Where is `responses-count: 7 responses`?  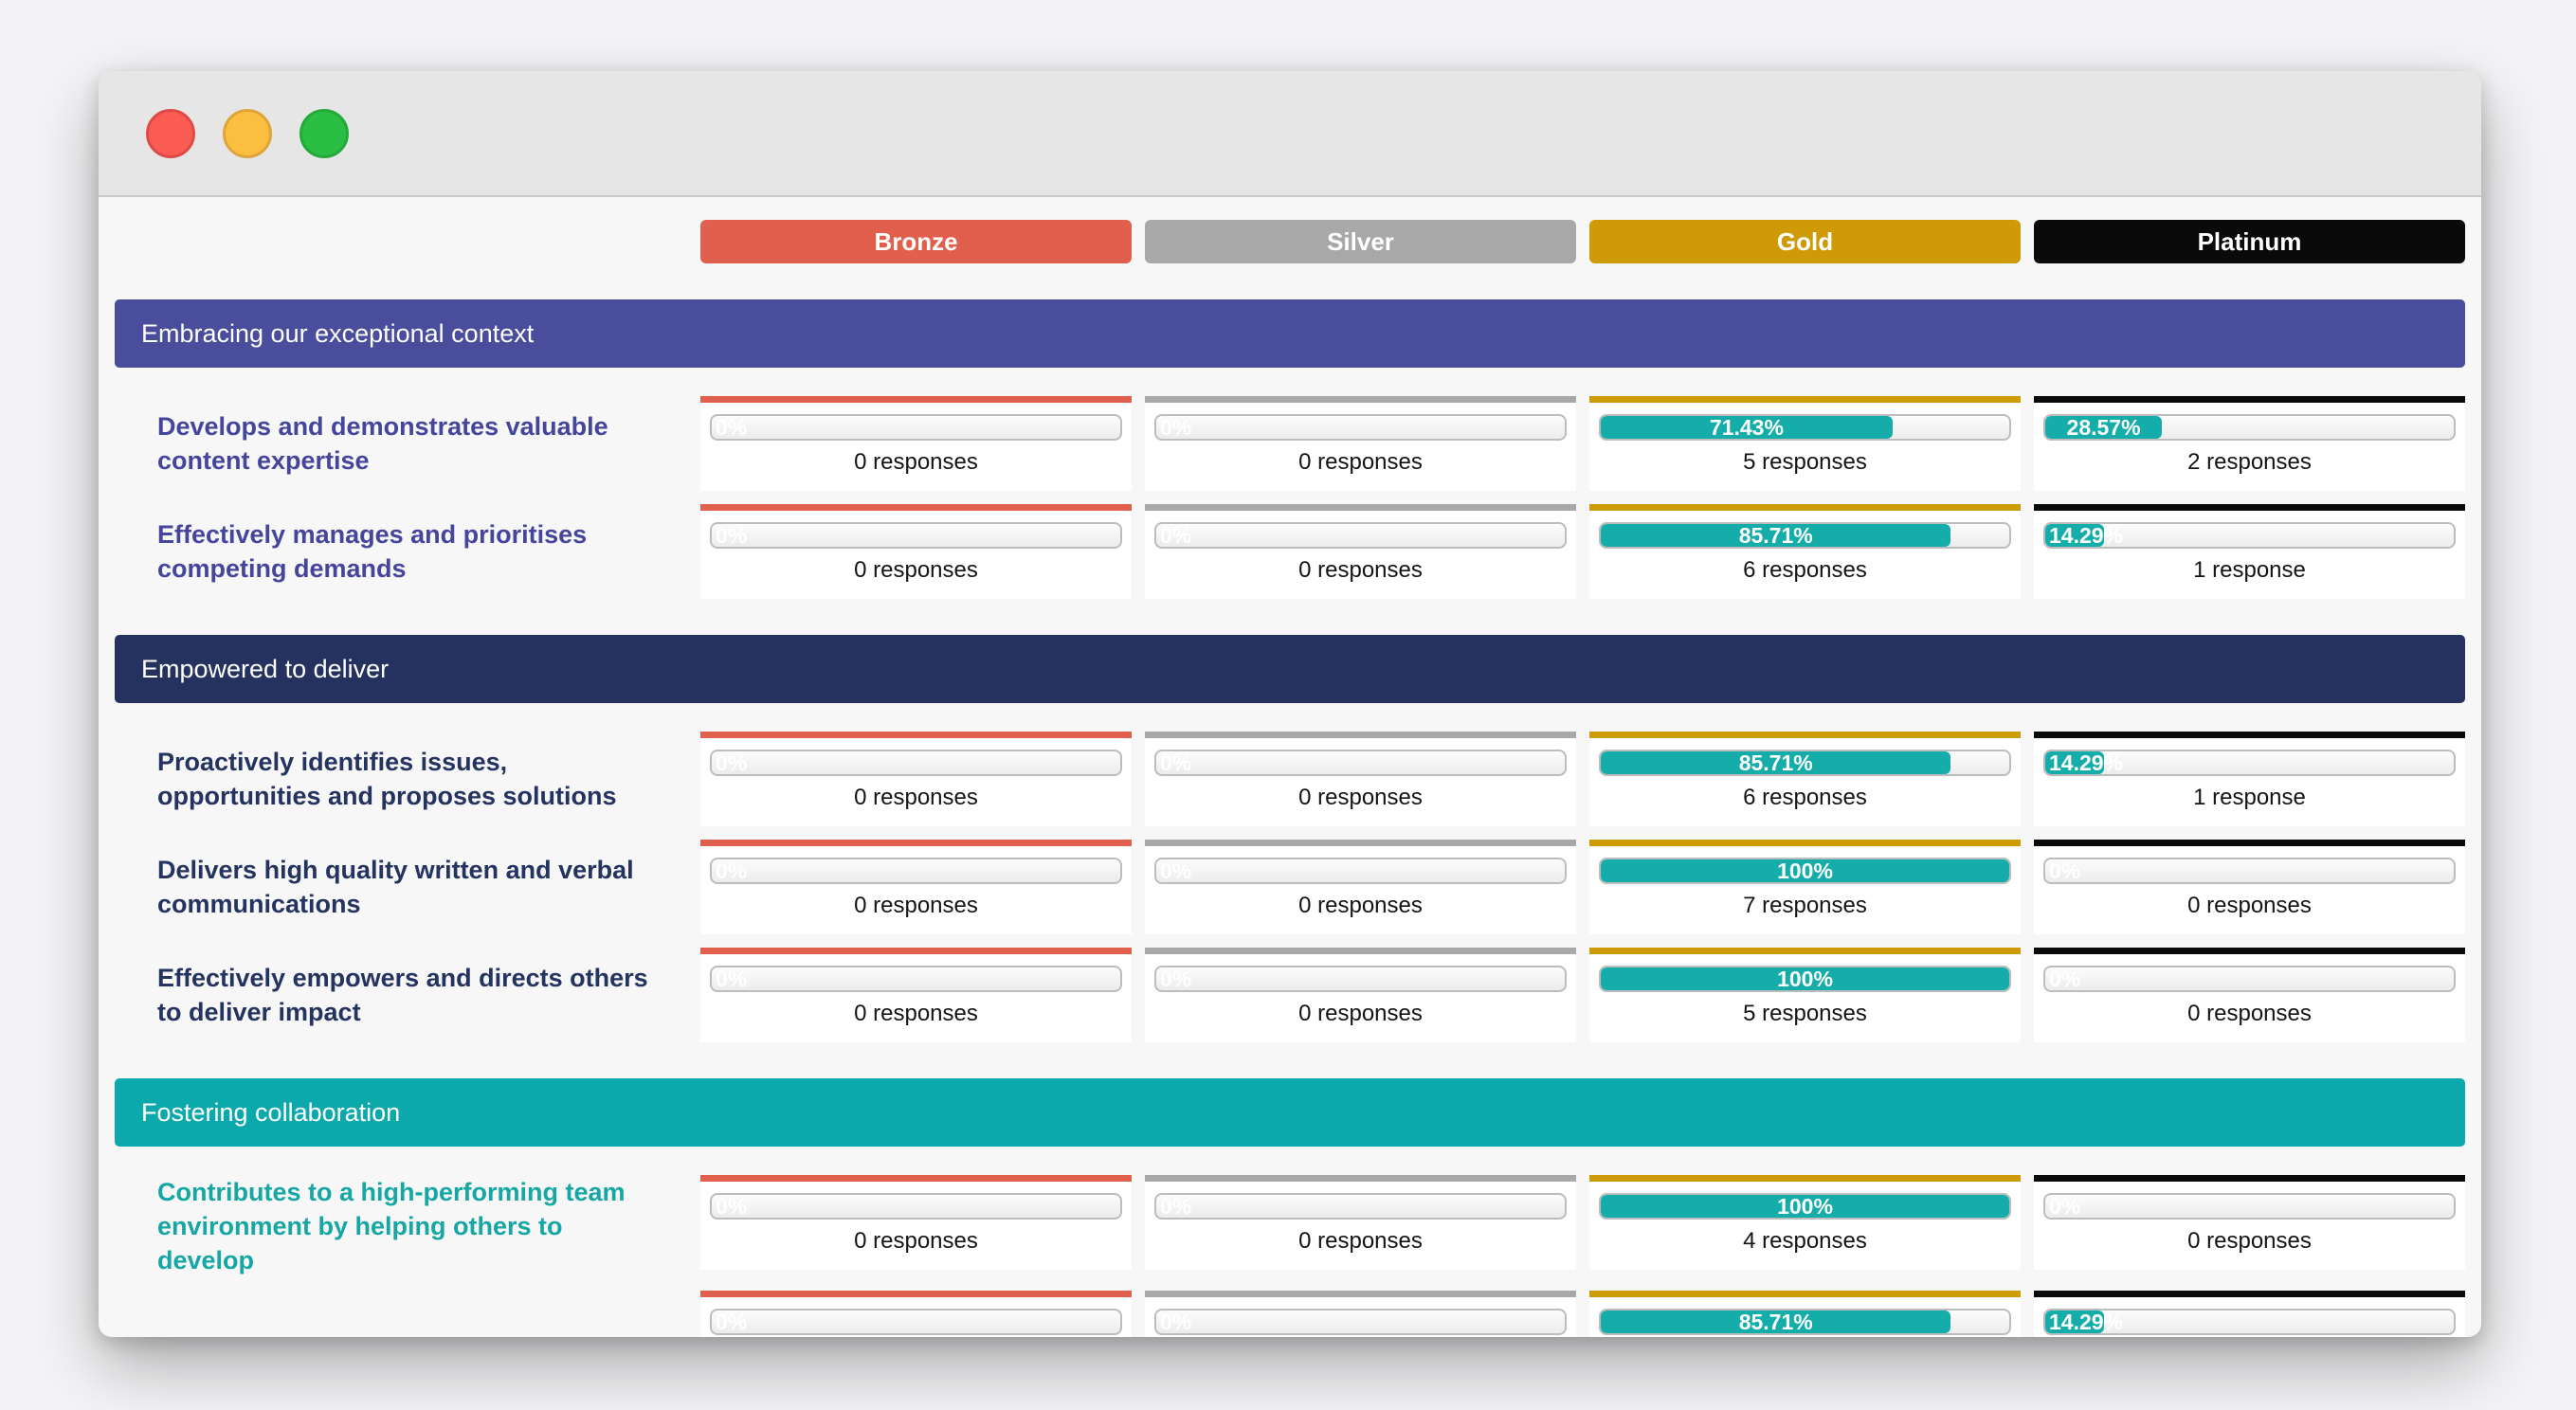 responses-count: 7 responses is located at coordinates (1805, 905).